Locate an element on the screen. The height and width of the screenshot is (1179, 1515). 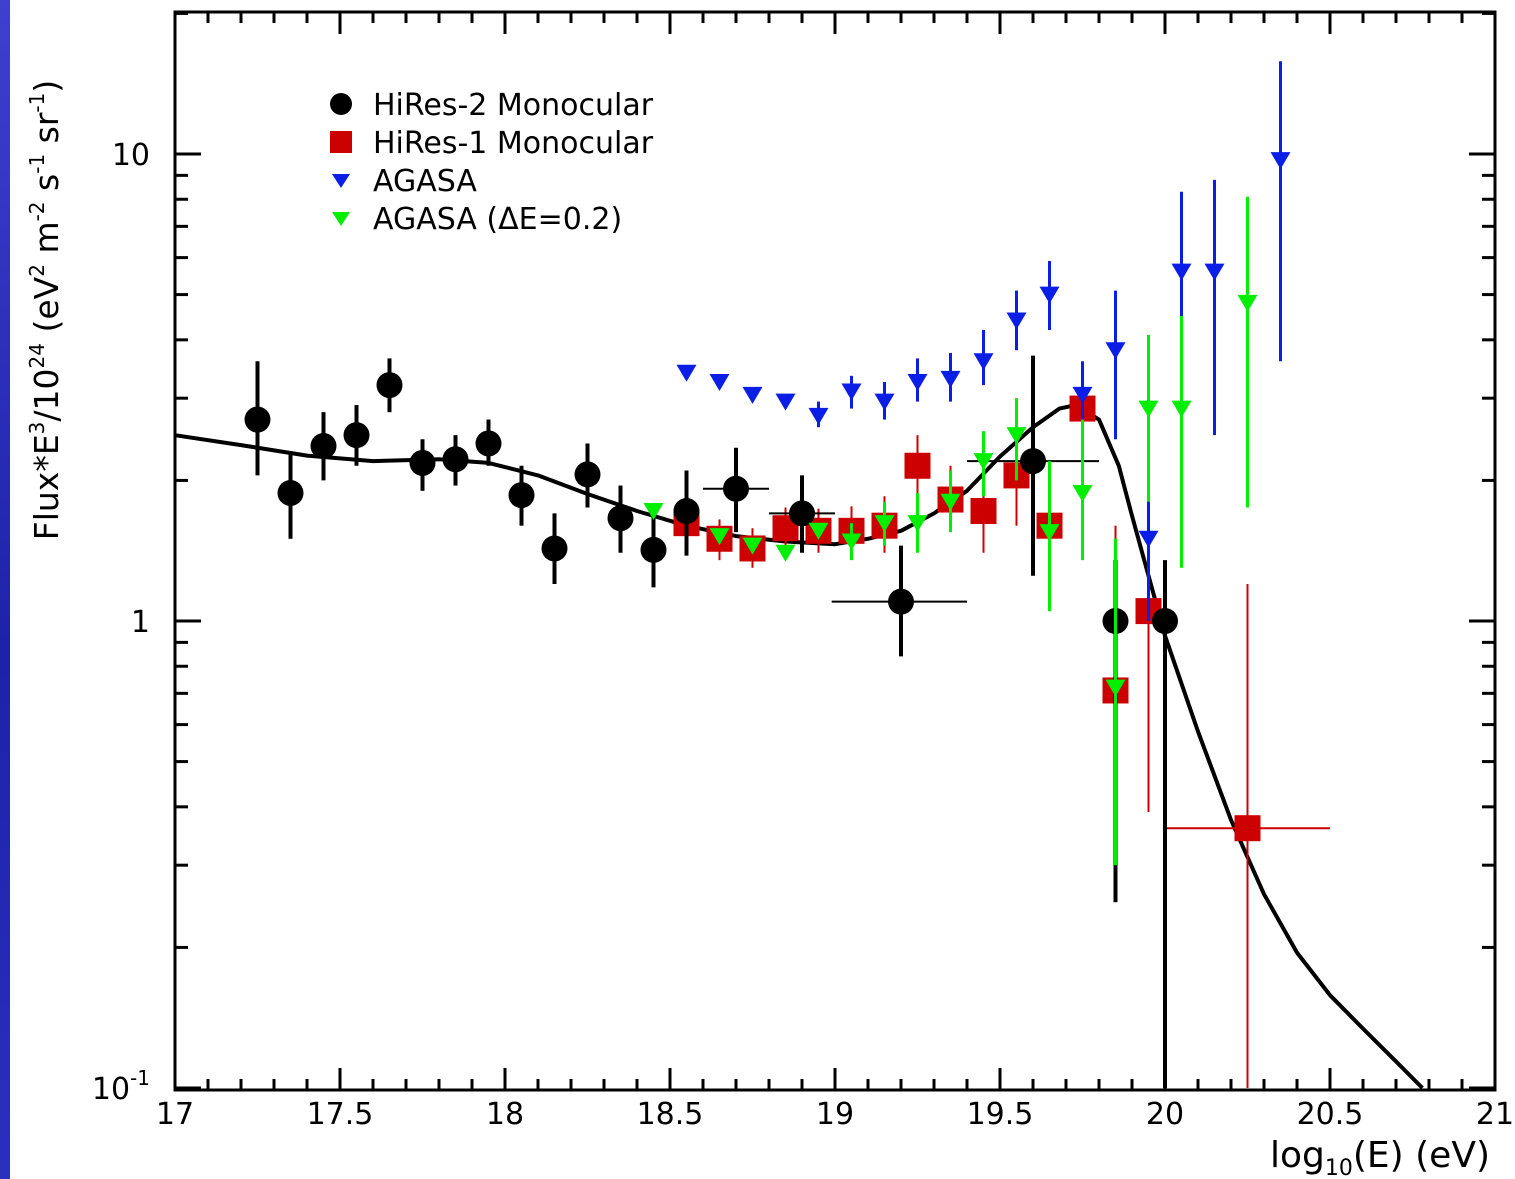
x-axis-label: log10(E) (eV) is located at coordinates (1380, 1157).